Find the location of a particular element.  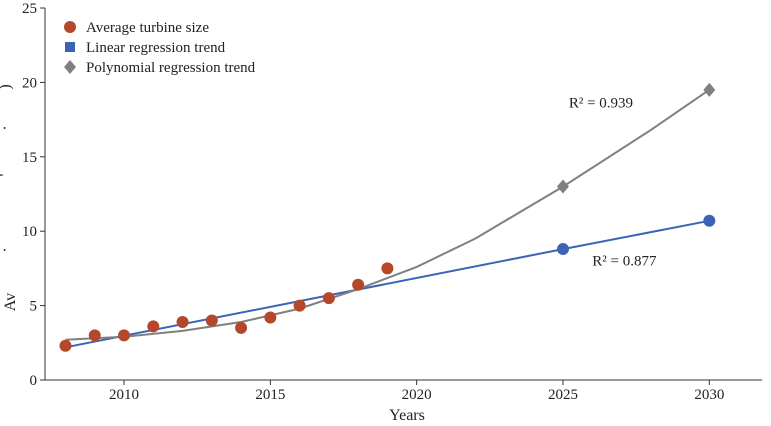

y-axis-title: Av is located at coordinates (10, 302).